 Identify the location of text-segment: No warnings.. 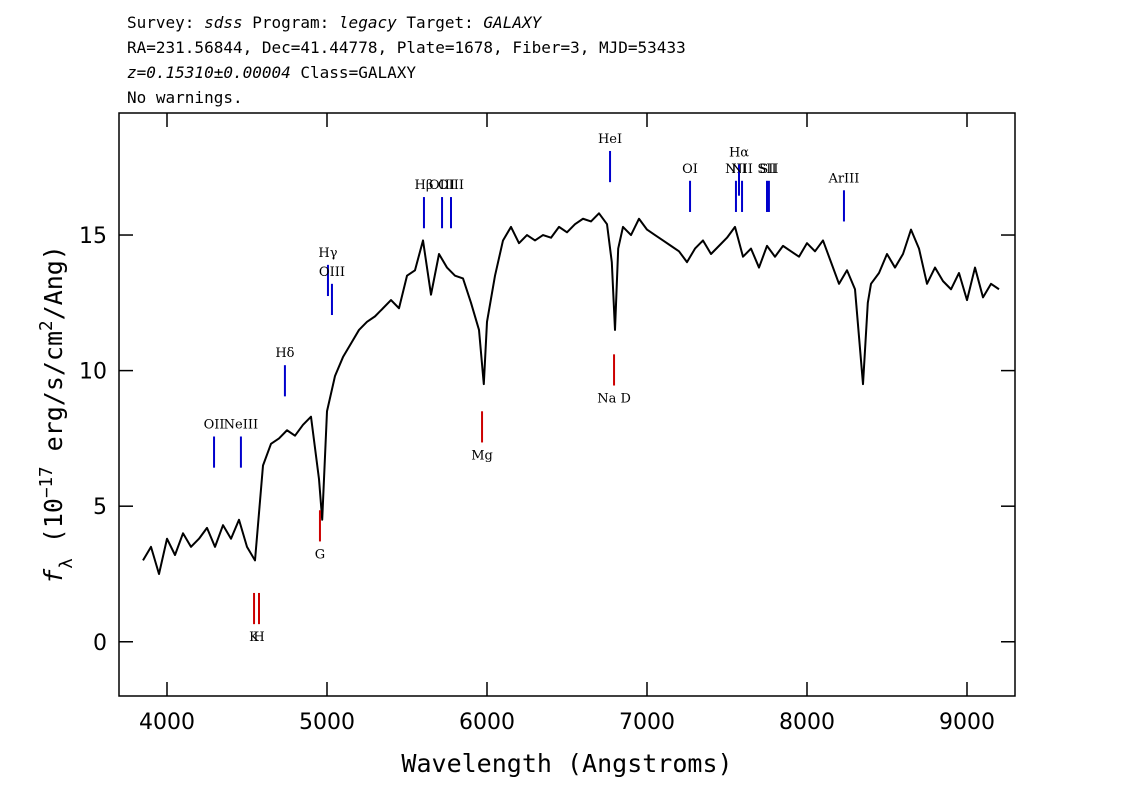
(185, 97).